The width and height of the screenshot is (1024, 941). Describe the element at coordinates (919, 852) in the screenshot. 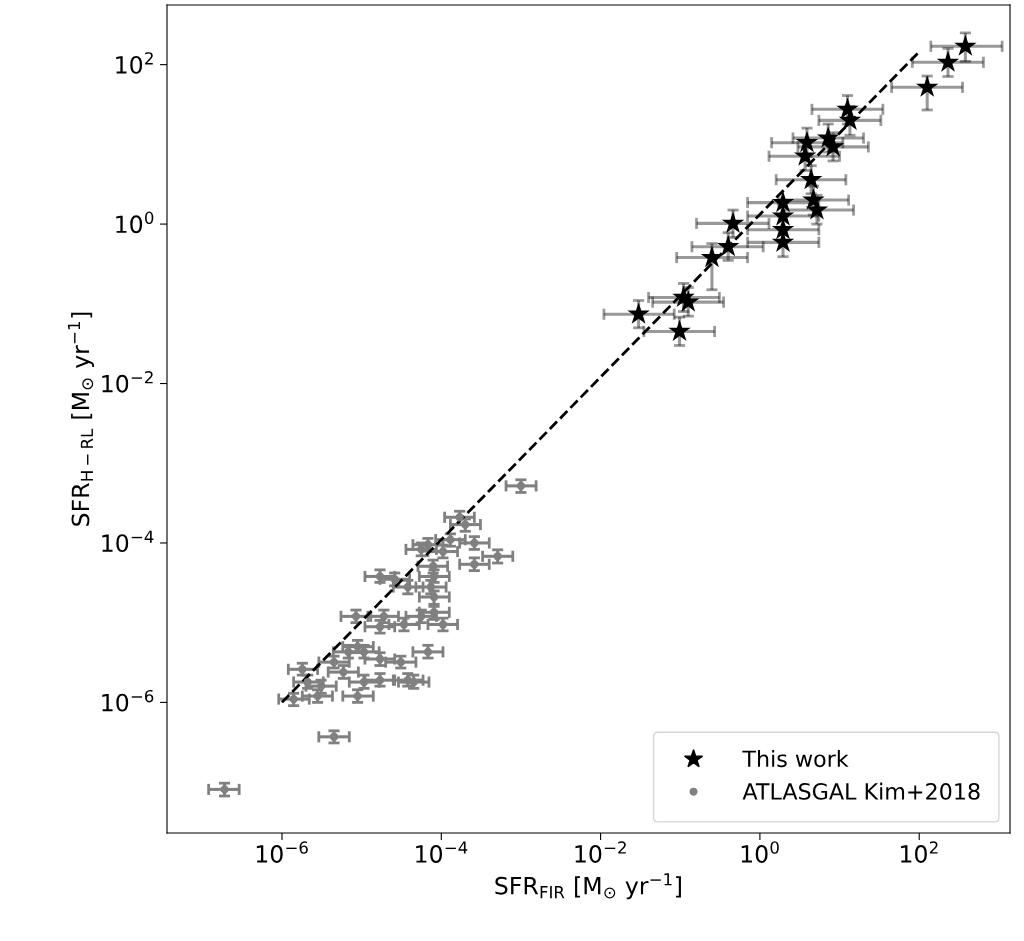

I see `x-tick-label: 10$^{2}$` at that location.